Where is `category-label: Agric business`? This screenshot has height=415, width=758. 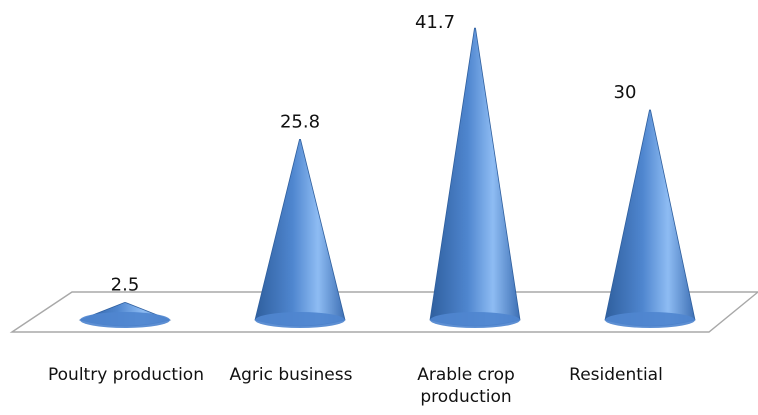 category-label: Agric business is located at coordinates (291, 375).